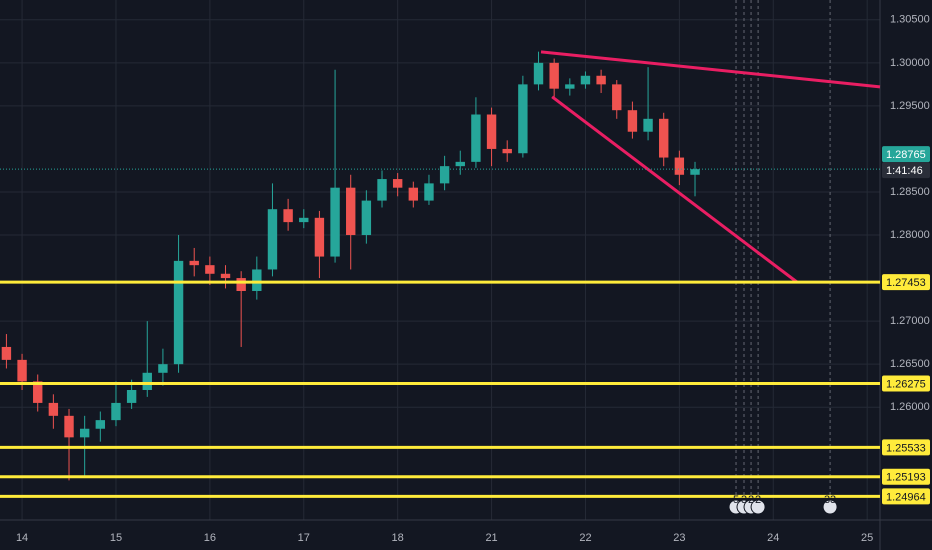  Describe the element at coordinates (910, 192) in the screenshot. I see `y-tick-label: 1.28500` at that location.